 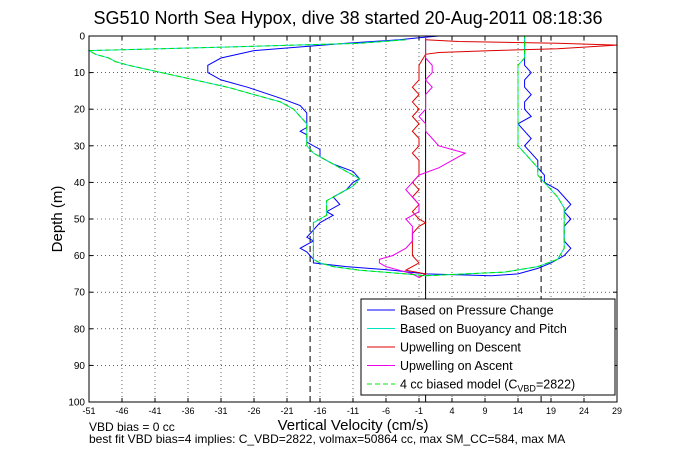 I want to click on y-tick-label: 10, so click(x=80, y=73).